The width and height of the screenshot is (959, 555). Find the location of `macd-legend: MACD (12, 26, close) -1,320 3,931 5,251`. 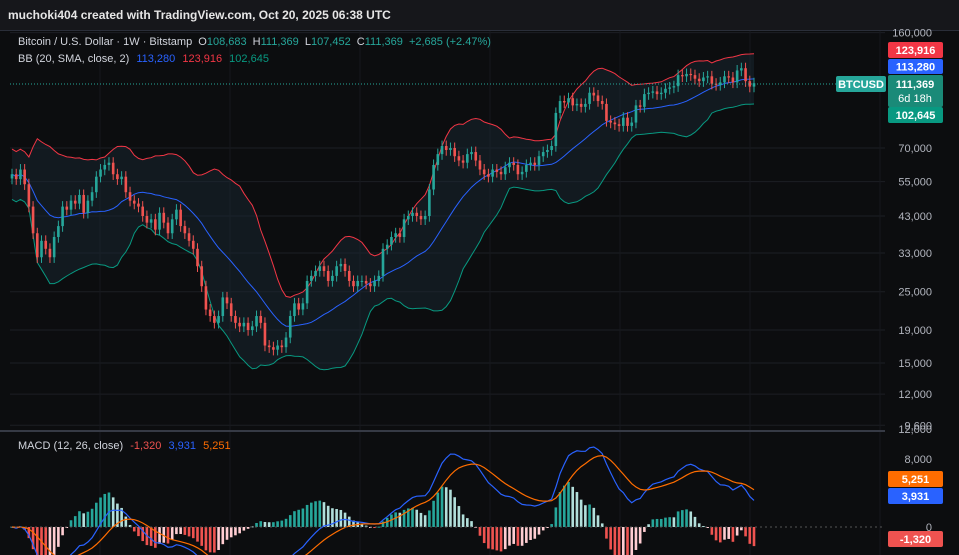

macd-legend: MACD (12, 26, close) -1,320 3,931 5,251 is located at coordinates (124, 446).